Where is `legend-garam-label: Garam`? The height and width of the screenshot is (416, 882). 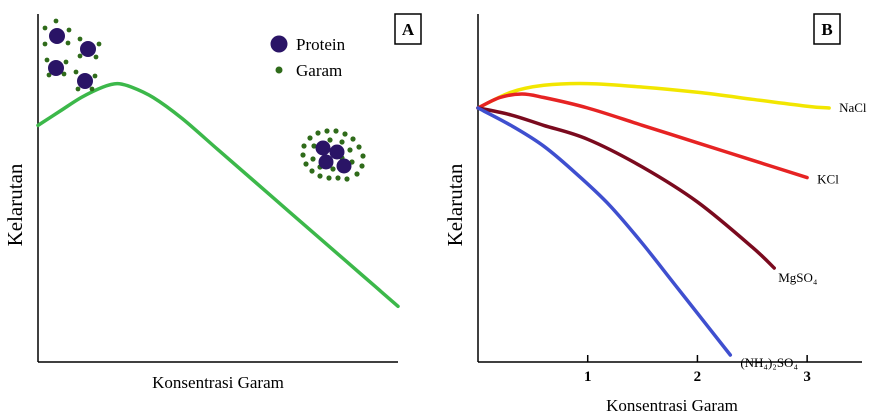
legend-garam-label: Garam is located at coordinates (319, 70).